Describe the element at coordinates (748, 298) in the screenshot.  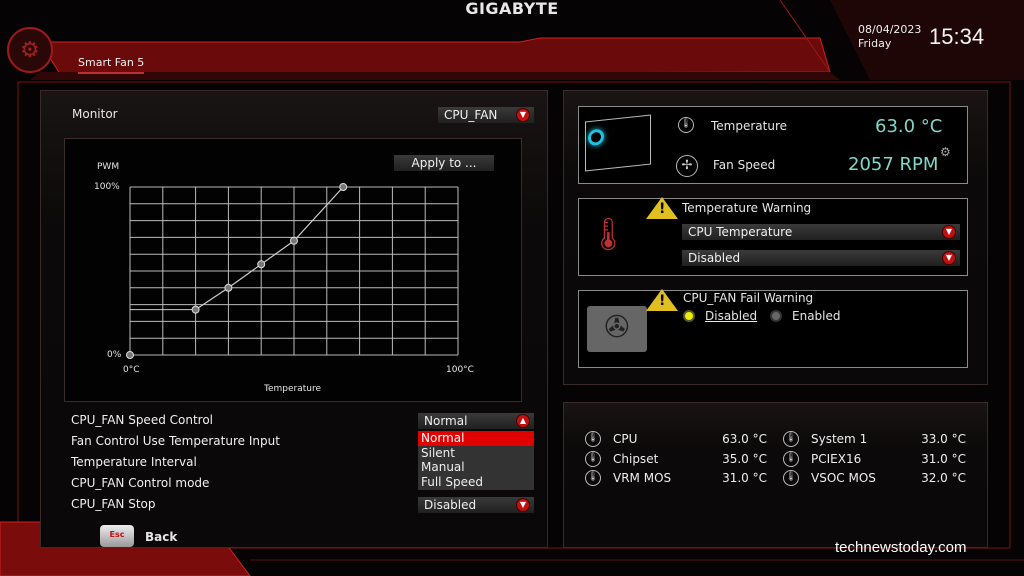
I see `fan-fail-warning-title: CPU_FAN Fail Warning` at that location.